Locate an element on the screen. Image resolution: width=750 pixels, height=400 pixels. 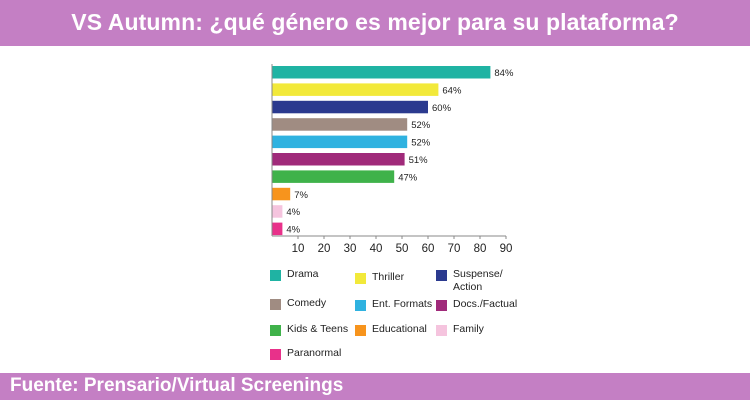
footer-banner: Fuente: Prensario/Virtual Screenings is located at coordinates (375, 386).